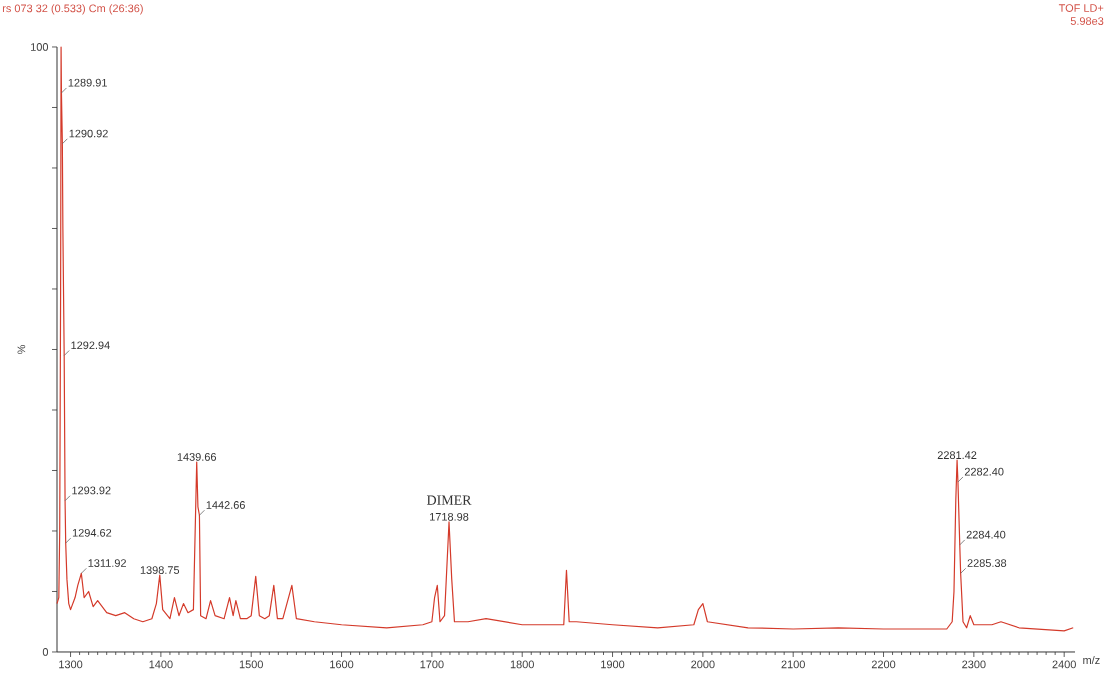 The image size is (1106, 679). Describe the element at coordinates (986, 534) in the screenshot. I see `annotation: 2284.40` at that location.